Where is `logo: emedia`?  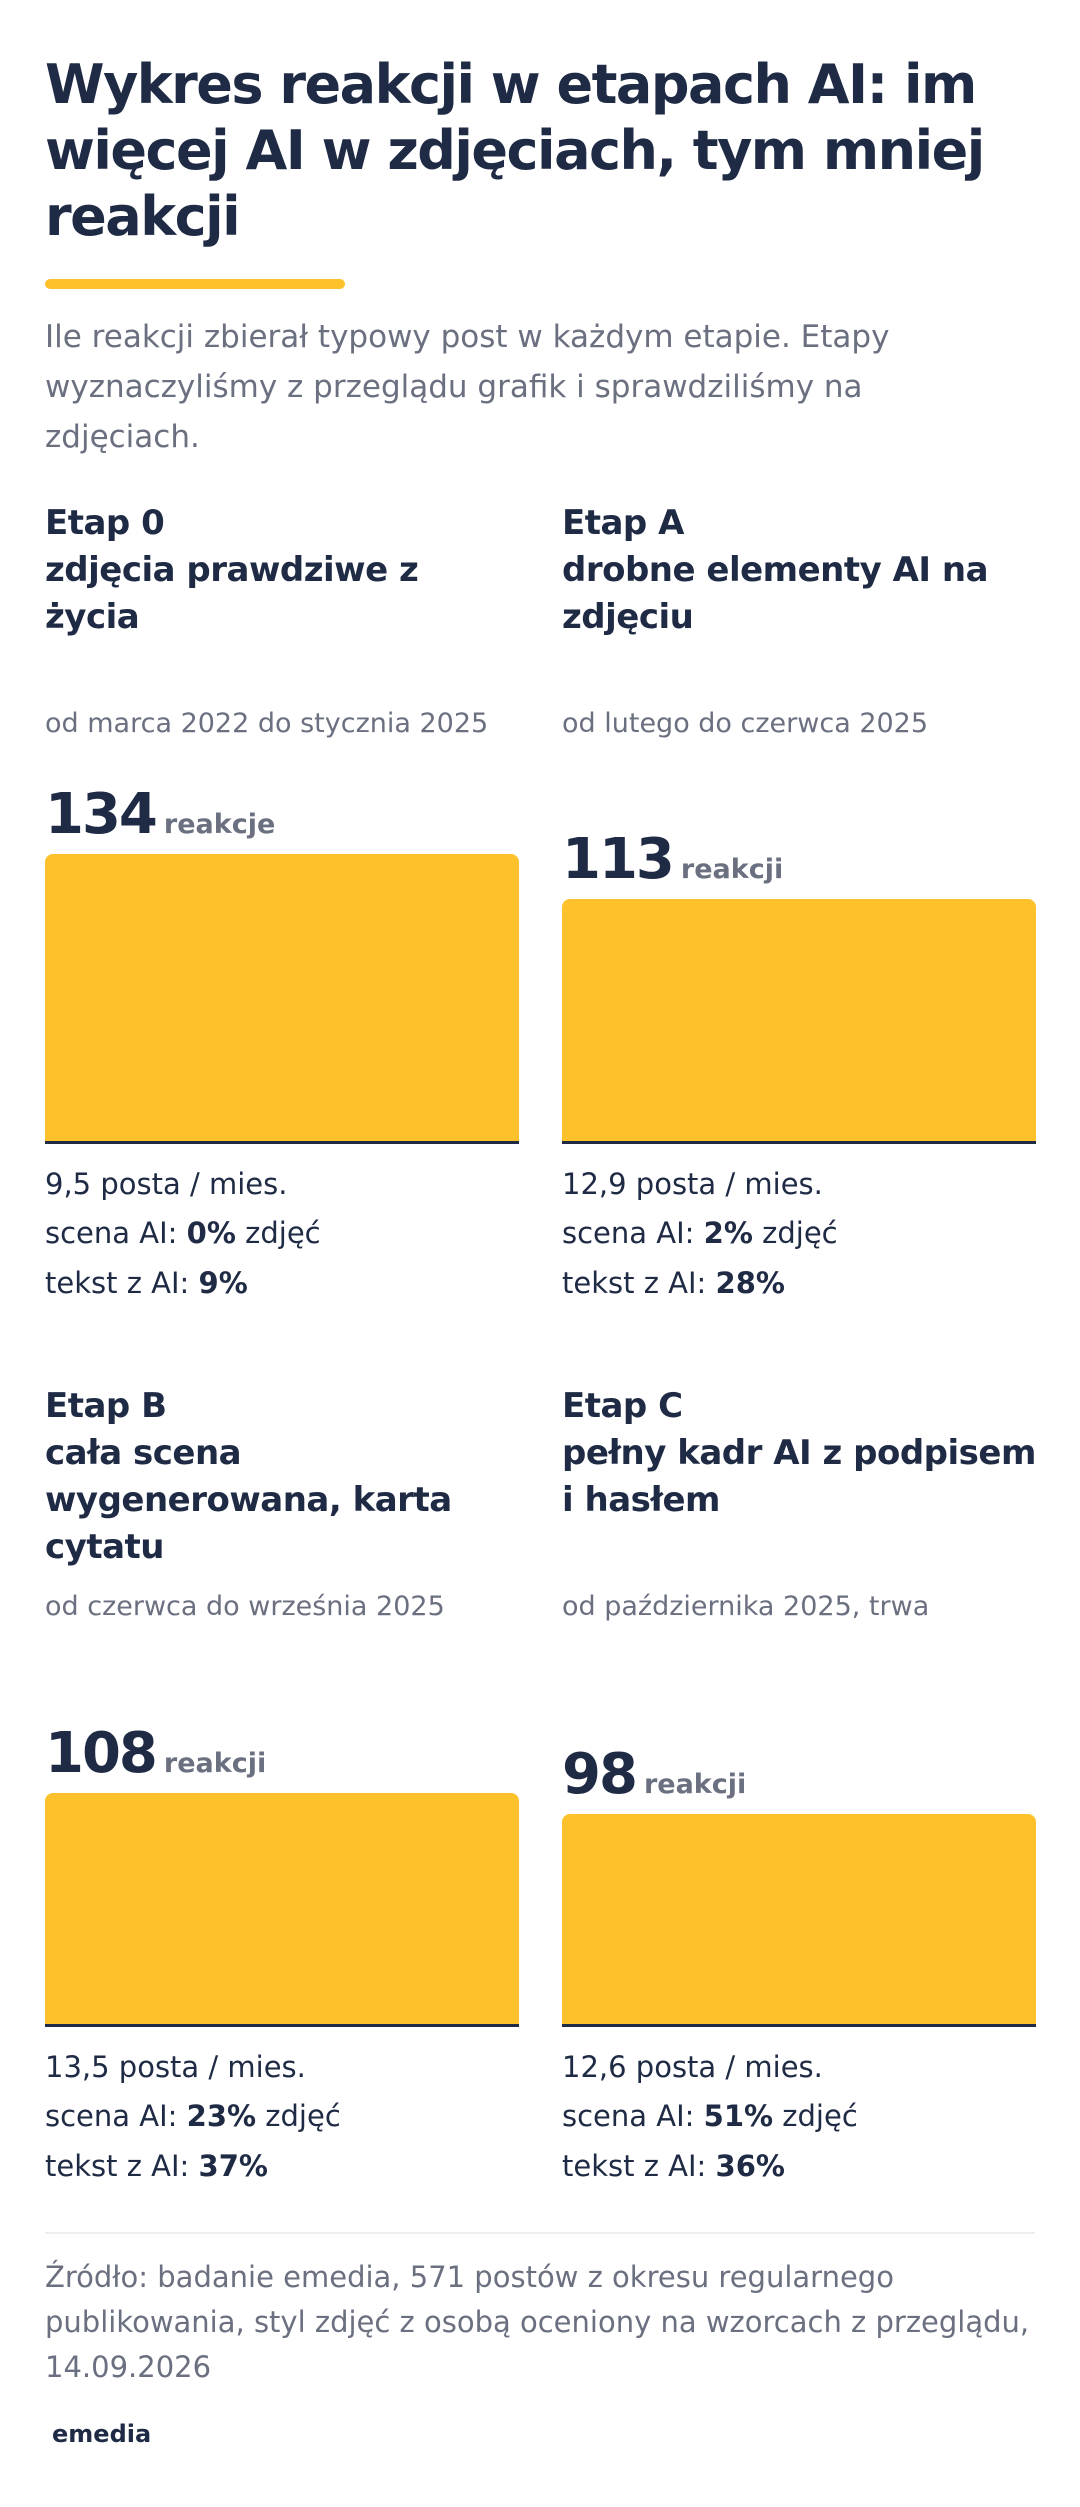 logo: emedia is located at coordinates (102, 2434).